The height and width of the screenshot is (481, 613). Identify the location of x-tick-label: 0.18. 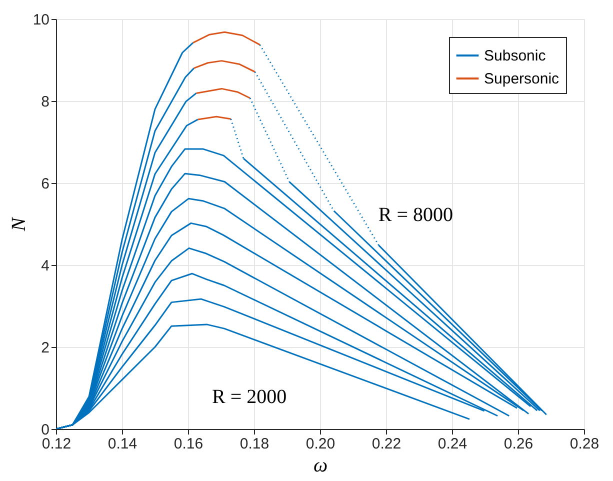
(255, 444).